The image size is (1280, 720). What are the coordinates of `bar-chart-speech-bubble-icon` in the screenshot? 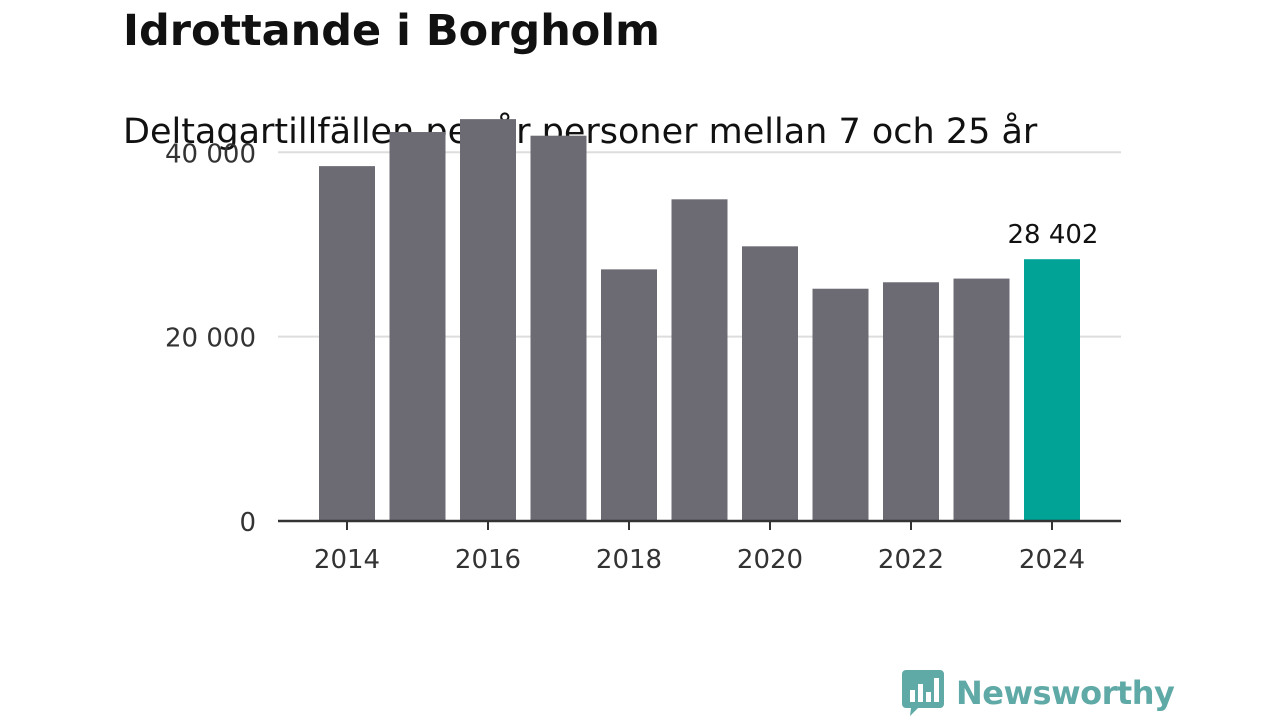 It's located at (923, 693).